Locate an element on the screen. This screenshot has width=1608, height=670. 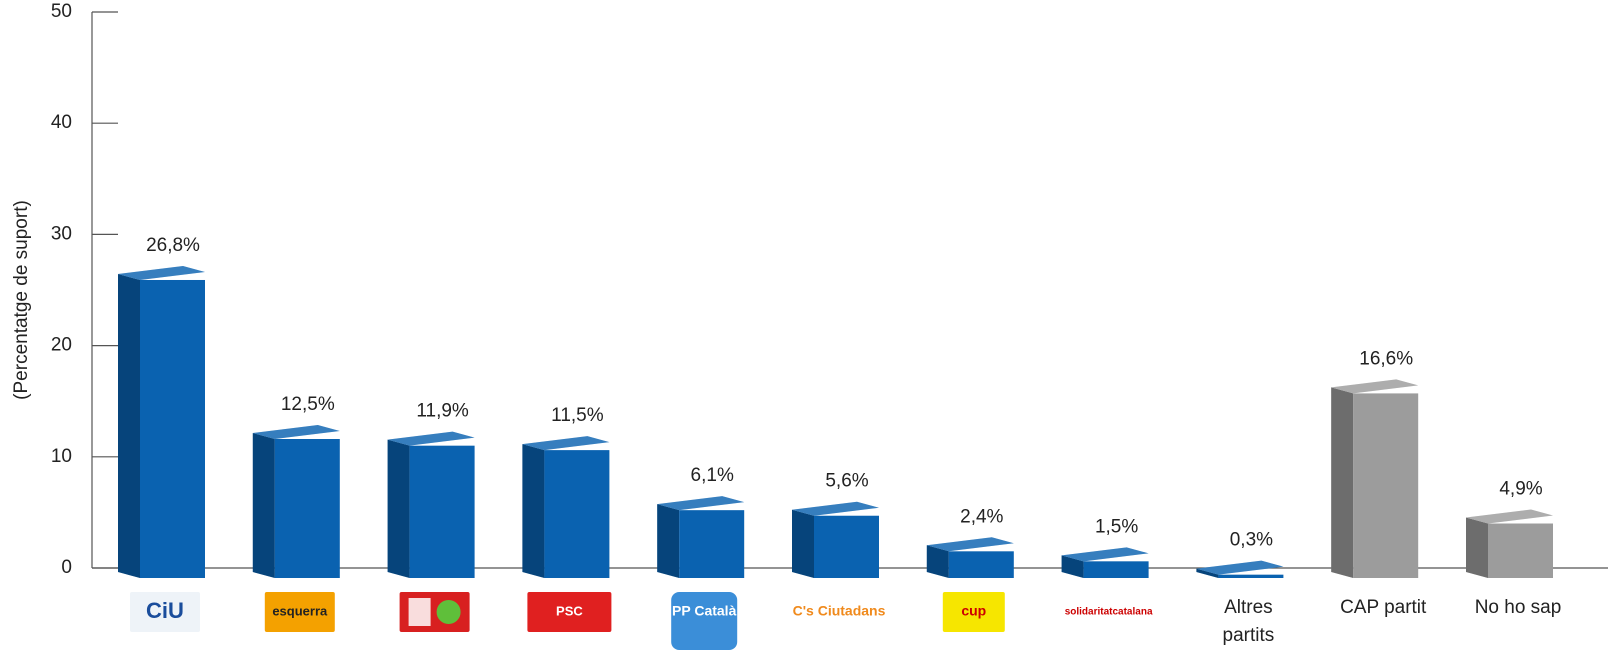
value-label: 5,6% is located at coordinates (846, 481).